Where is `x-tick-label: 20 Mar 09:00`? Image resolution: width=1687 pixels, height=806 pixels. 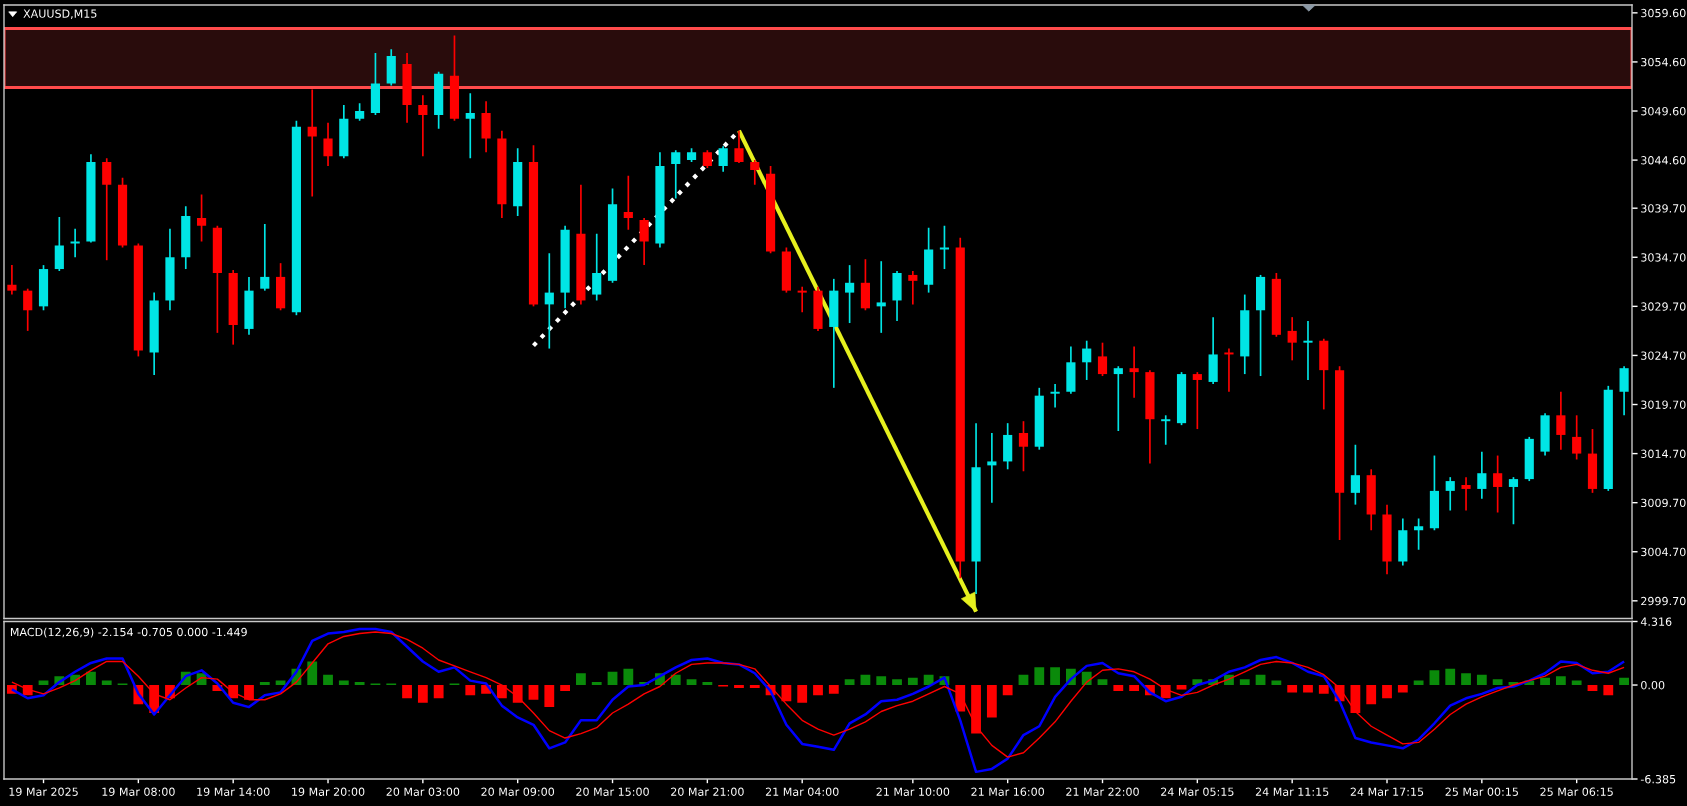 x-tick-label: 20 Mar 09:00 is located at coordinates (518, 791).